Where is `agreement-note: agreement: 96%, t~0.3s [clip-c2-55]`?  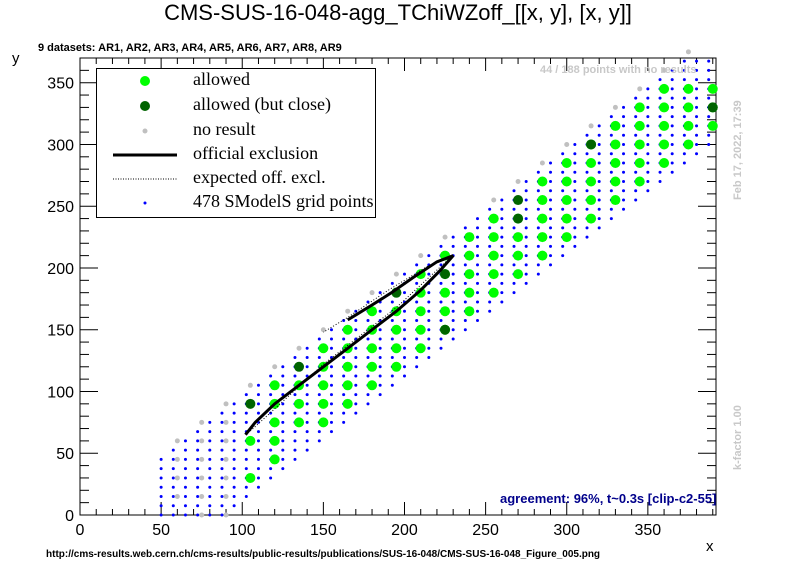
agreement-note: agreement: 96%, t~0.3s [clip-c2-55] is located at coordinates (608, 498).